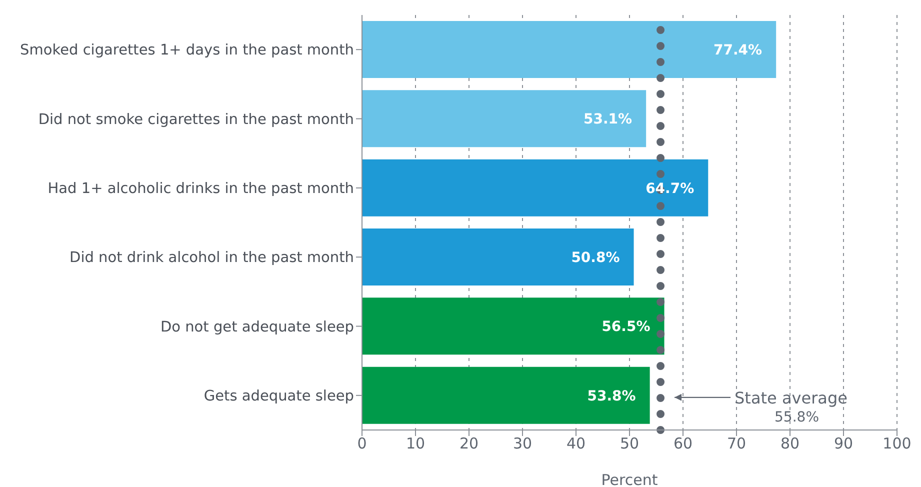 This screenshot has width=921, height=487. What do you see at coordinates (844, 443) in the screenshot?
I see `x-tick-label: 90` at bounding box center [844, 443].